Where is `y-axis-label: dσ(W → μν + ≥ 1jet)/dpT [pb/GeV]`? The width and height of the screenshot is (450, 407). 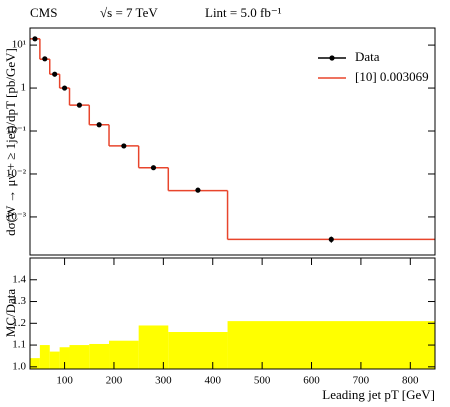 y-axis-label: dσ(W → μν + ≥ 1jet)/dpT [pb/GeV] is located at coordinates (10, 142).